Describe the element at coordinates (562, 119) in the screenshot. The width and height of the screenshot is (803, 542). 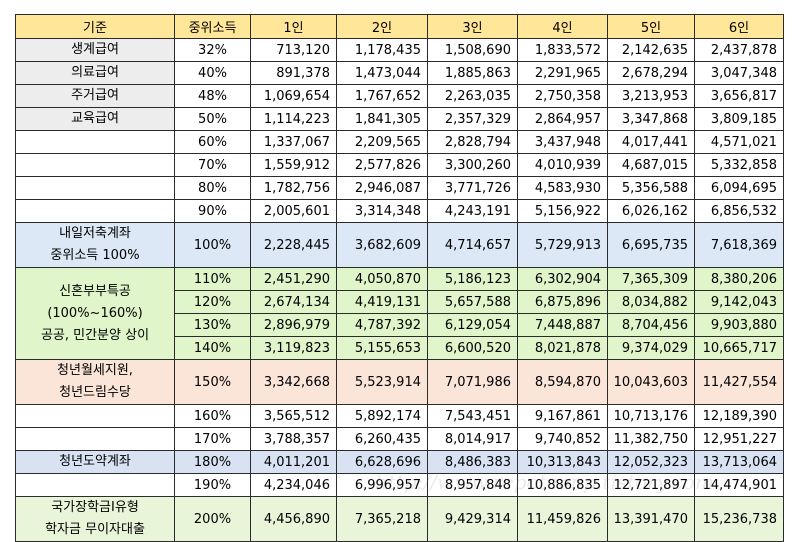
I see `amount-cell: 2,864,957` at that location.